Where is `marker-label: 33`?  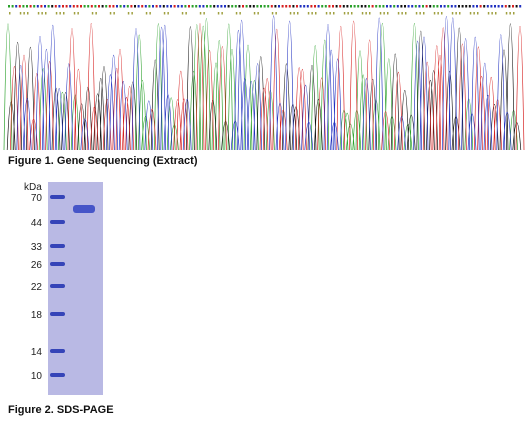 marker-label: 33 is located at coordinates (37, 247).